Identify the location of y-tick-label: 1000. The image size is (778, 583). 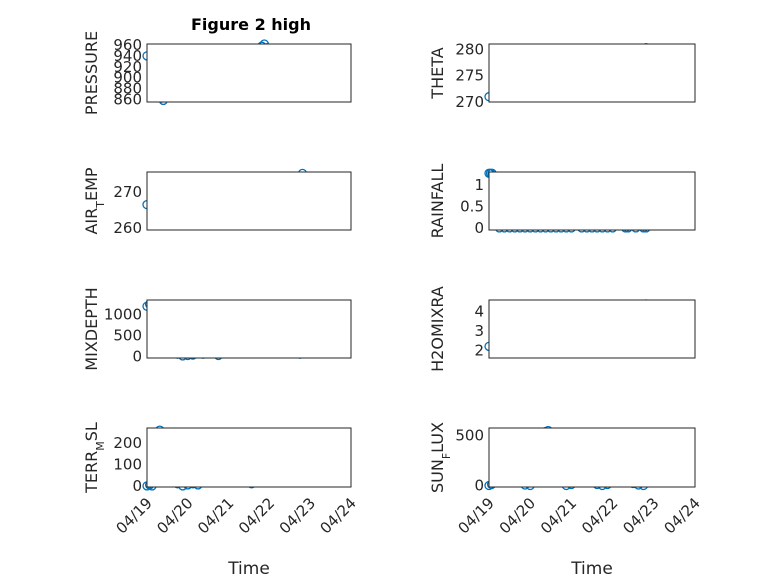
(123, 315).